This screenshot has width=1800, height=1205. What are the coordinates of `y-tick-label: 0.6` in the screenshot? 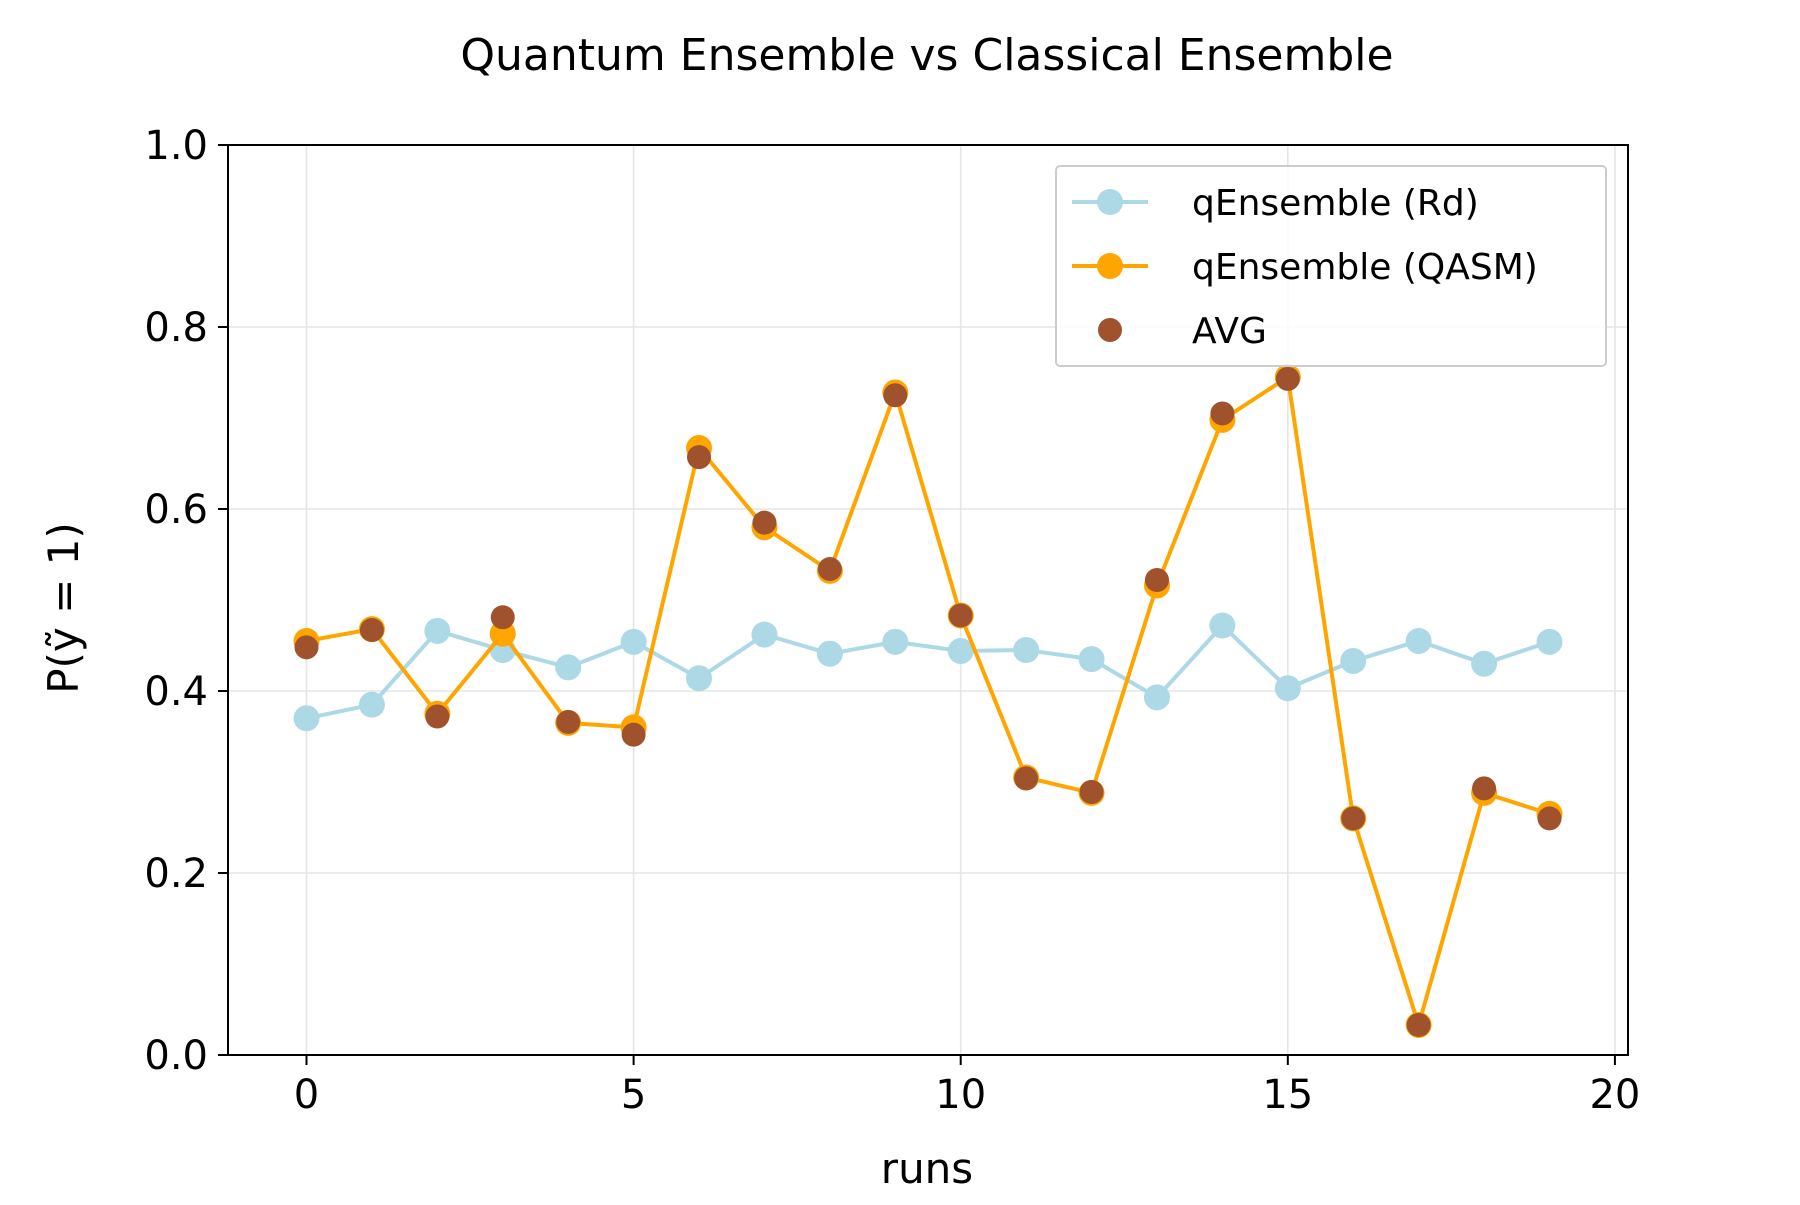 It's located at (176, 510).